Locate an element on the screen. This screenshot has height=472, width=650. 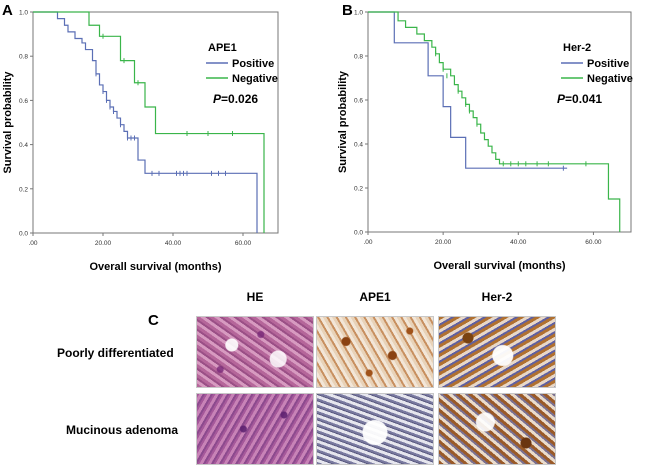
micrograph-he-mucinous is located at coordinates (255, 429).